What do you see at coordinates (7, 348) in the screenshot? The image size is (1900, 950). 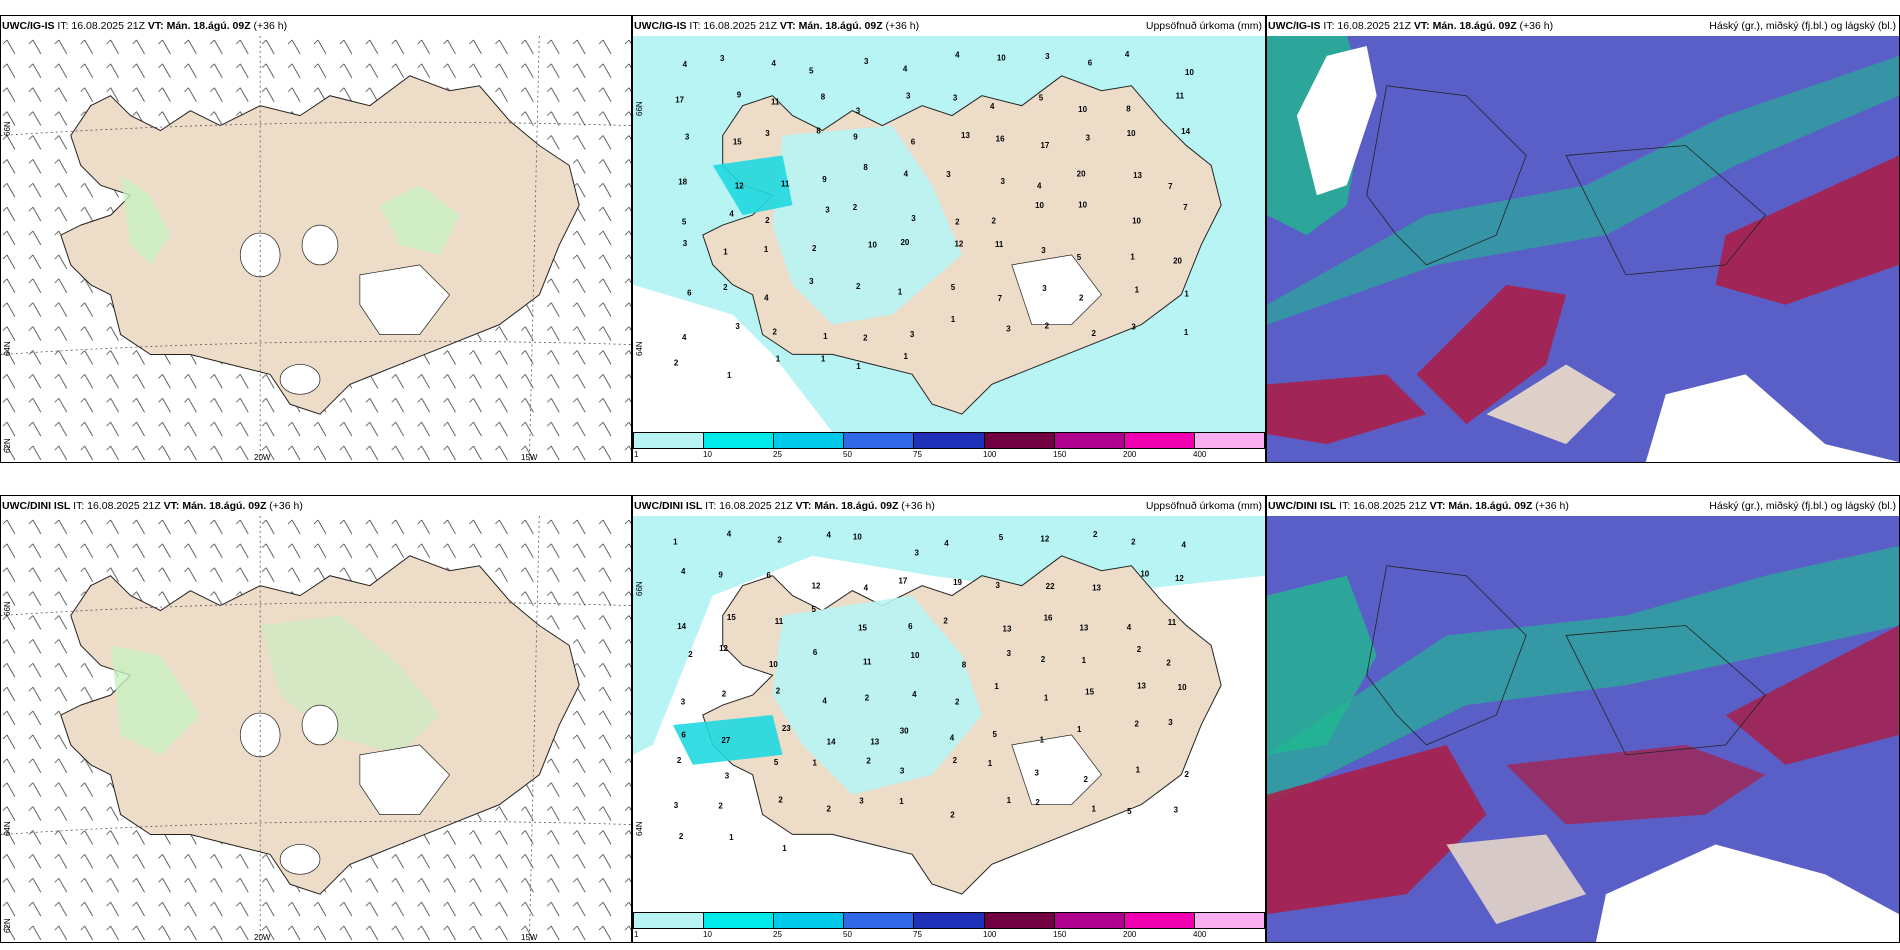 I see `lat-label: 64N` at bounding box center [7, 348].